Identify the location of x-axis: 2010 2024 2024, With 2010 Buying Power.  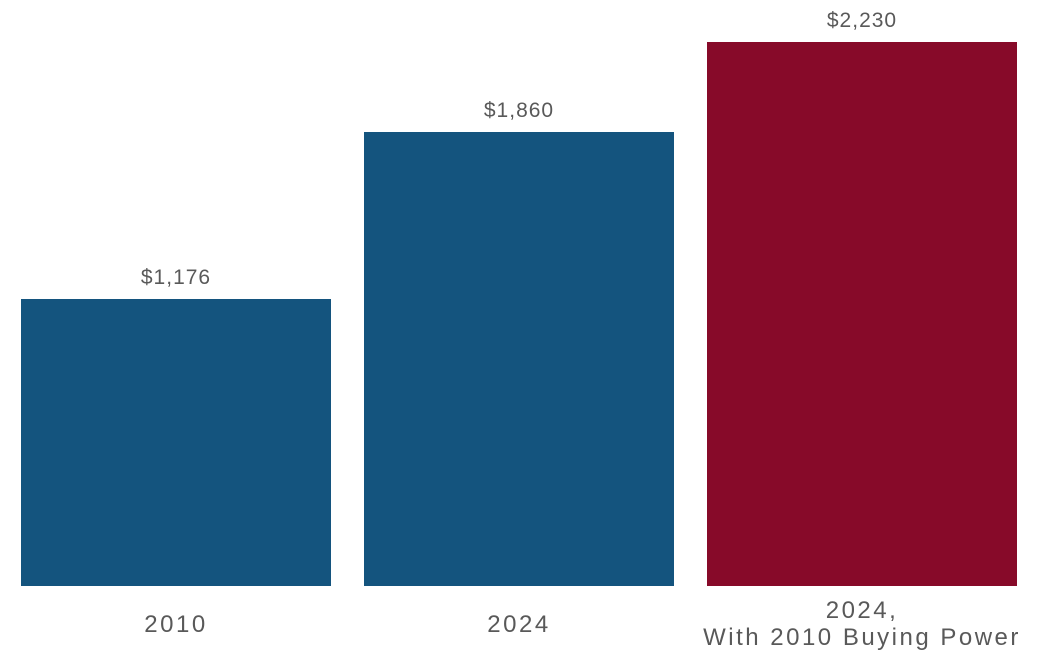
(521, 625).